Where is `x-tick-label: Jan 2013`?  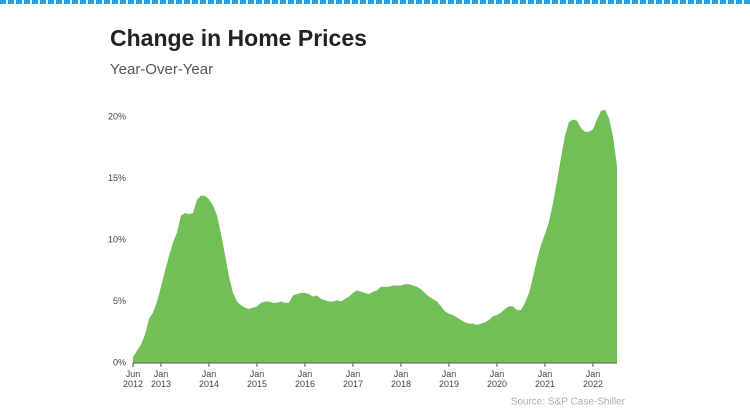 x-tick-label: Jan 2013 is located at coordinates (161, 379).